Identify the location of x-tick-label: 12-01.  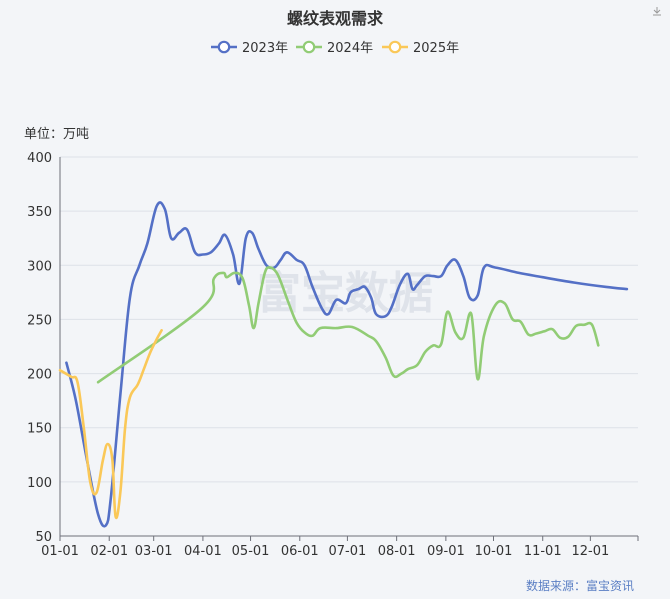
(590, 551).